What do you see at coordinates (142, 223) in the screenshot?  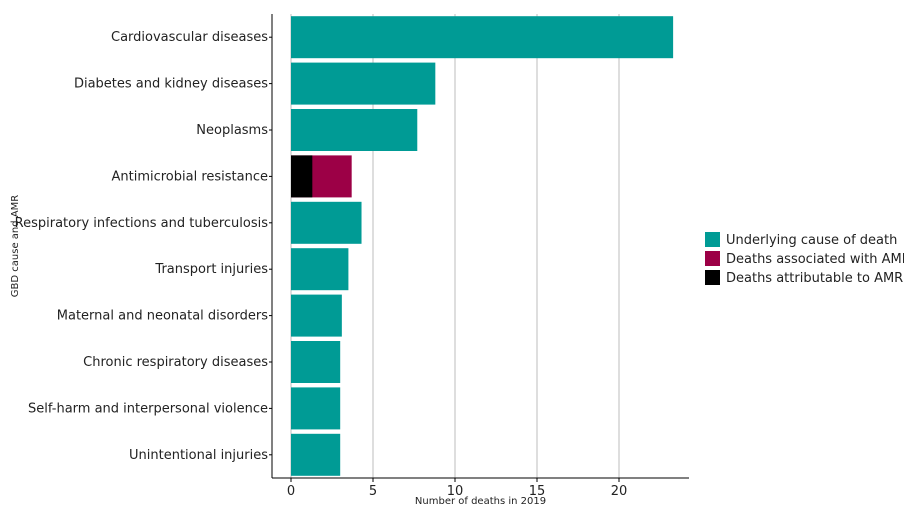 I see `category-label: Respiratory infections and tuberculosis` at bounding box center [142, 223].